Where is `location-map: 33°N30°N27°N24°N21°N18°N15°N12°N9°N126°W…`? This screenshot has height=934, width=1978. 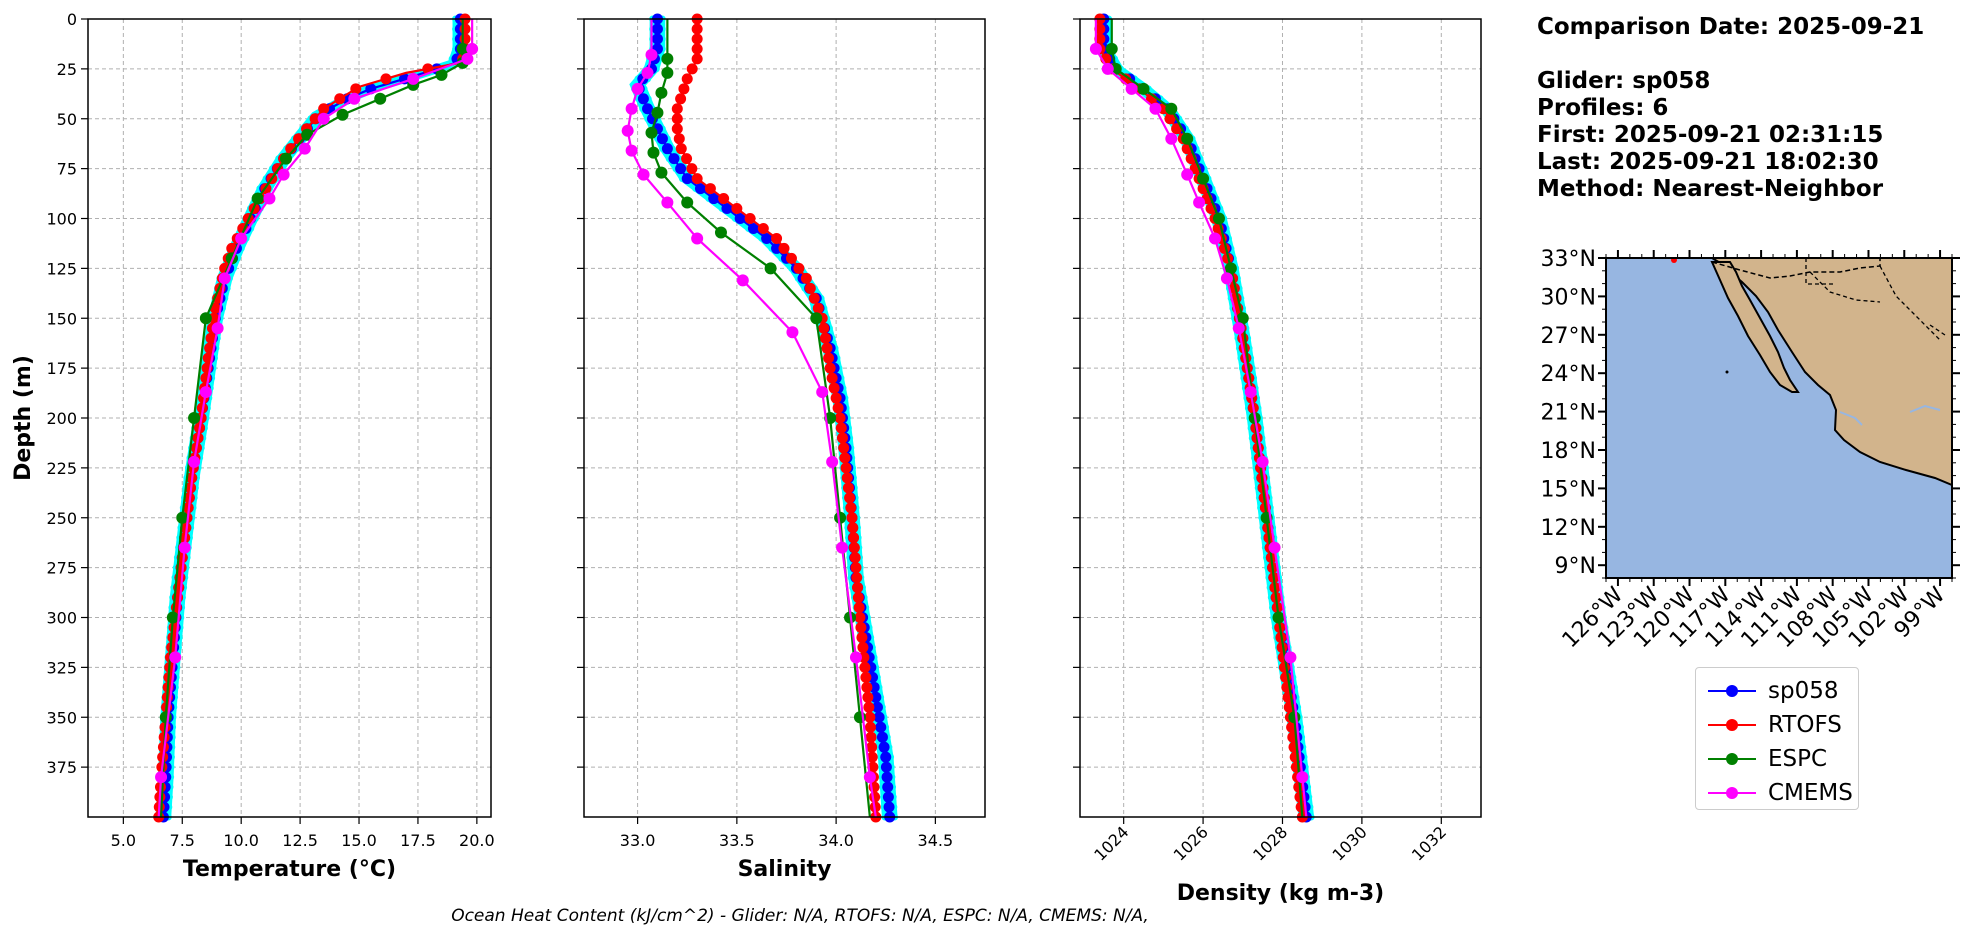 location-map: 33°N30°N27°N24°N21°N18°N15°N12°N9°N126°W… is located at coordinates (1750, 450).